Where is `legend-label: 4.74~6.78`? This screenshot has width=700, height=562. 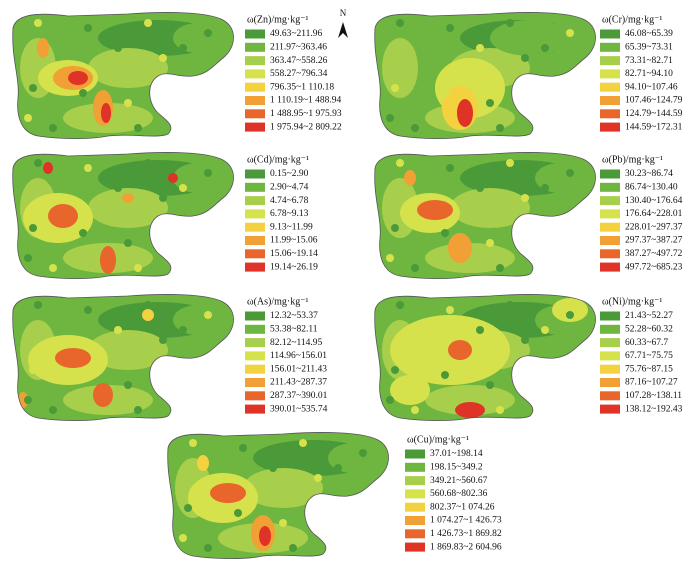
legend-label: 4.74~6.78 is located at coordinates (289, 201).